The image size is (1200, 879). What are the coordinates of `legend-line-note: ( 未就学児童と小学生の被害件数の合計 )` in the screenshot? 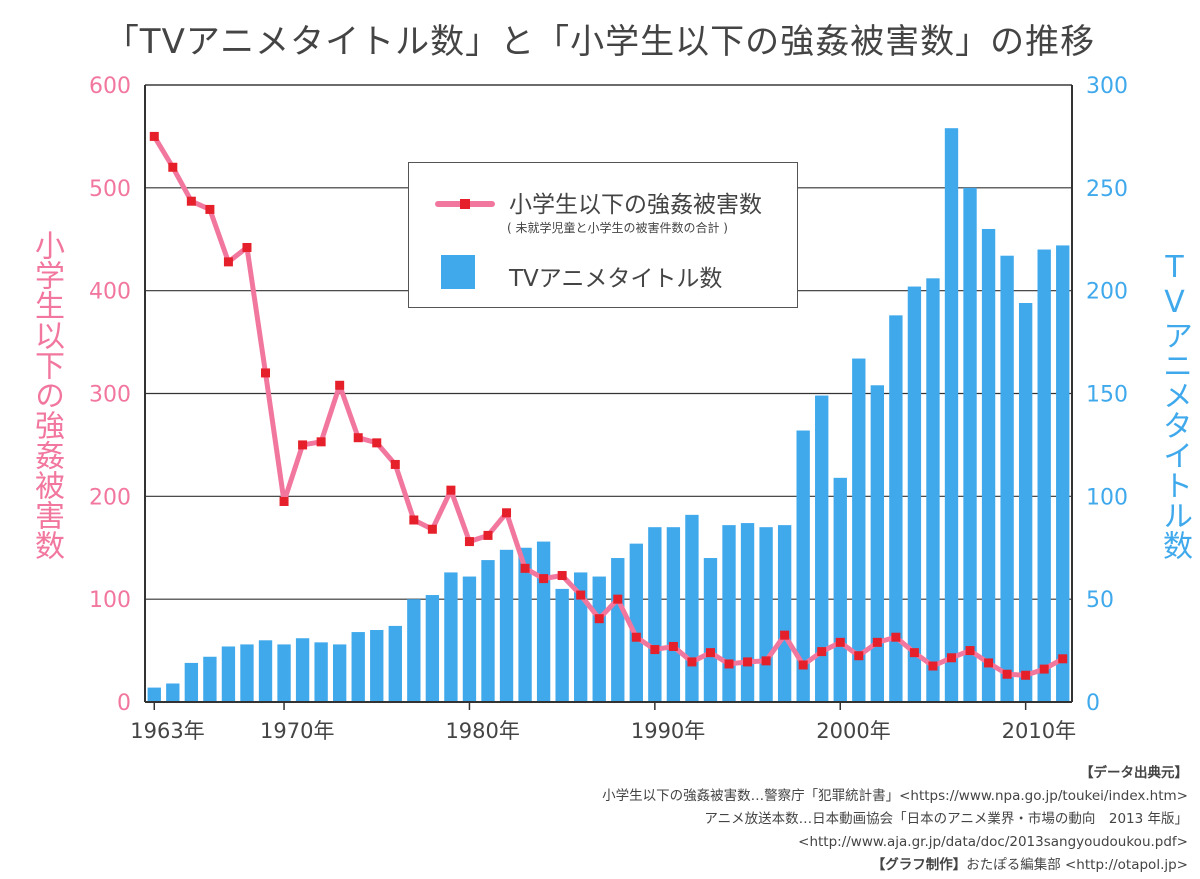 It's located at (617, 228).